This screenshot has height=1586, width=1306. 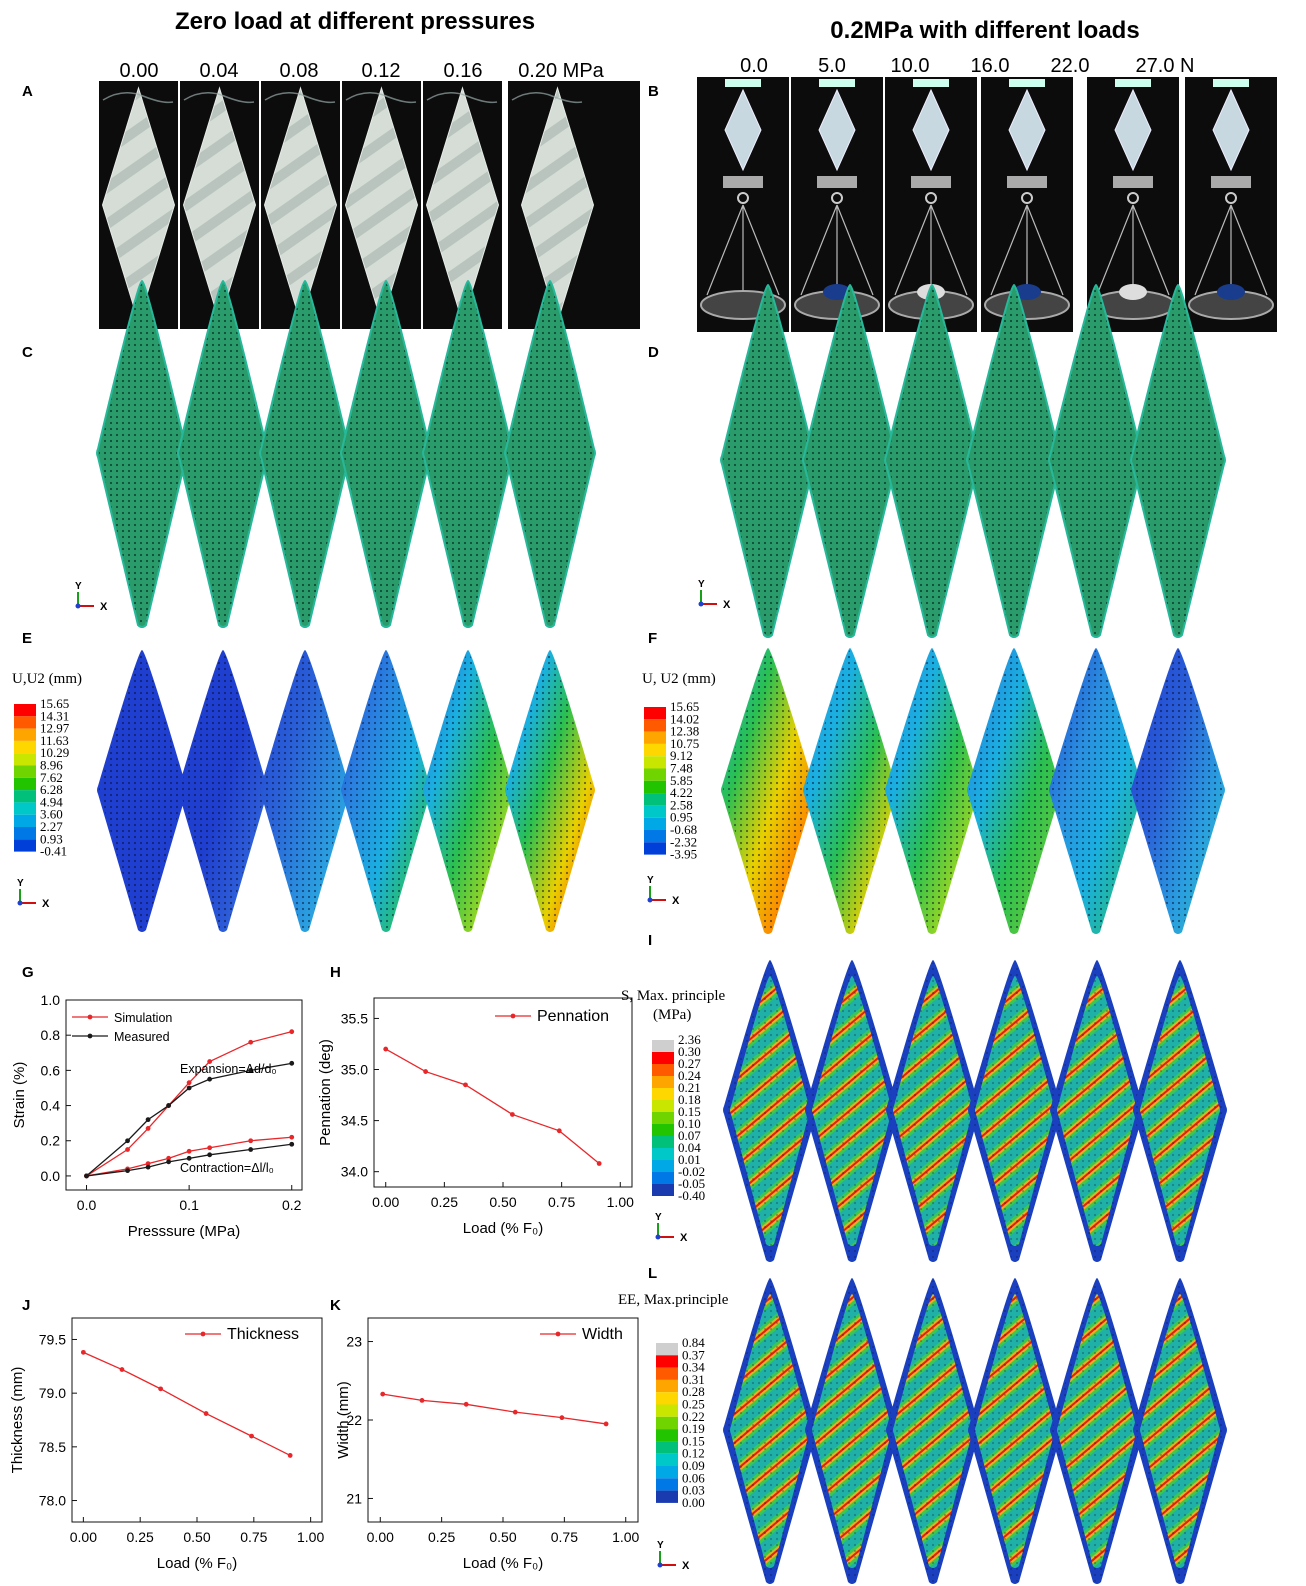 What do you see at coordinates (681, 755) in the screenshot?
I see `colorbar-label: 9.12` at bounding box center [681, 755].